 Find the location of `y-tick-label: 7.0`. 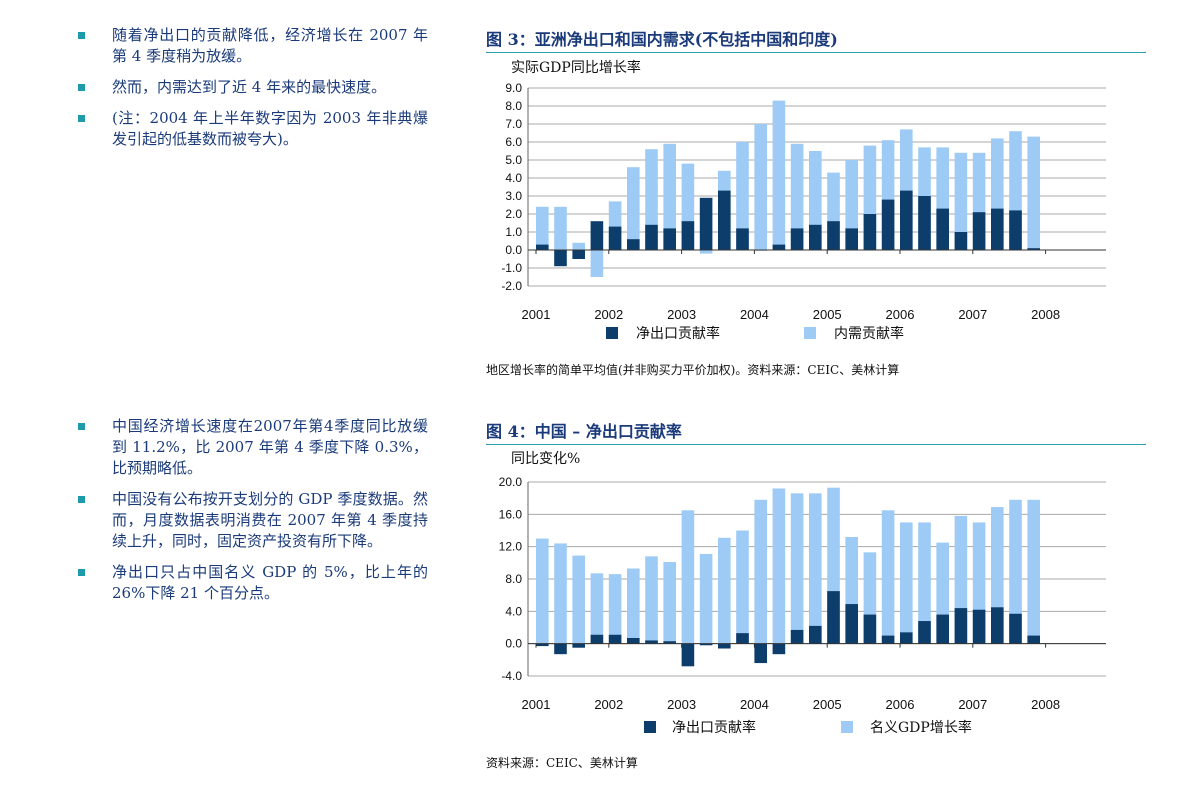

y-tick-label: 7.0 is located at coordinates (513, 124).